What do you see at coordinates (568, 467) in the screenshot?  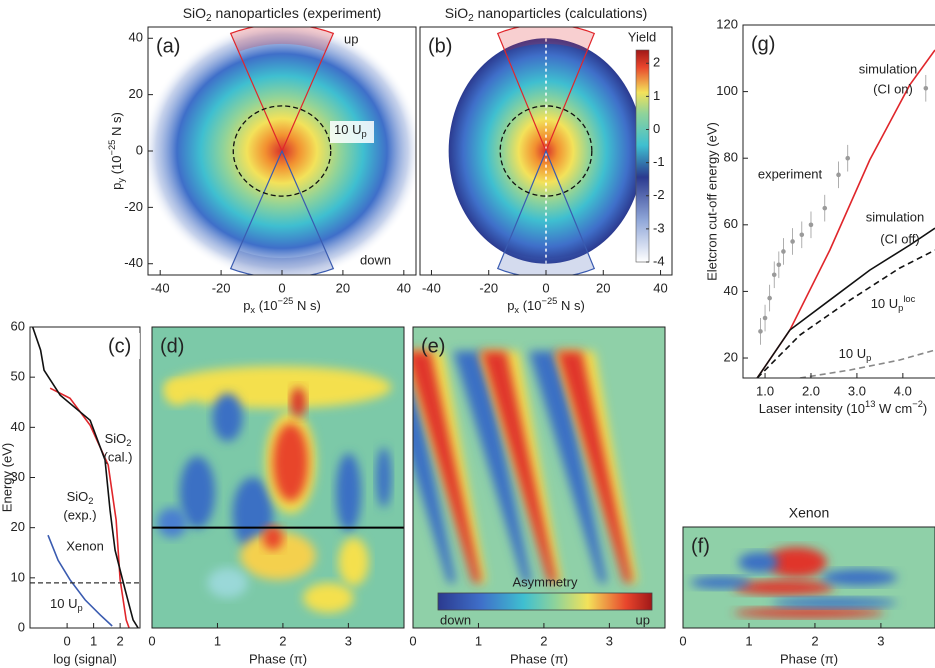 I see `heatmap-band` at bounding box center [568, 467].